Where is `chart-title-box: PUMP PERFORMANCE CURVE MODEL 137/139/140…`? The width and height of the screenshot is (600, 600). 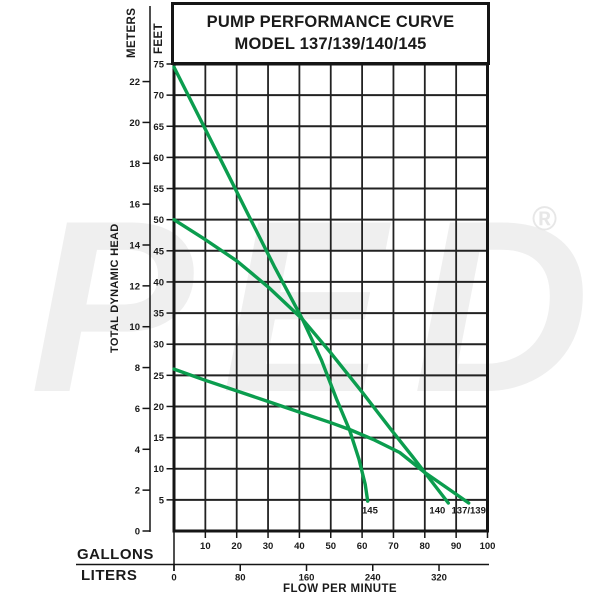
chart-title-box: PUMP PERFORMANCE CURVE MODEL 137/139/140… is located at coordinates (330, 33).